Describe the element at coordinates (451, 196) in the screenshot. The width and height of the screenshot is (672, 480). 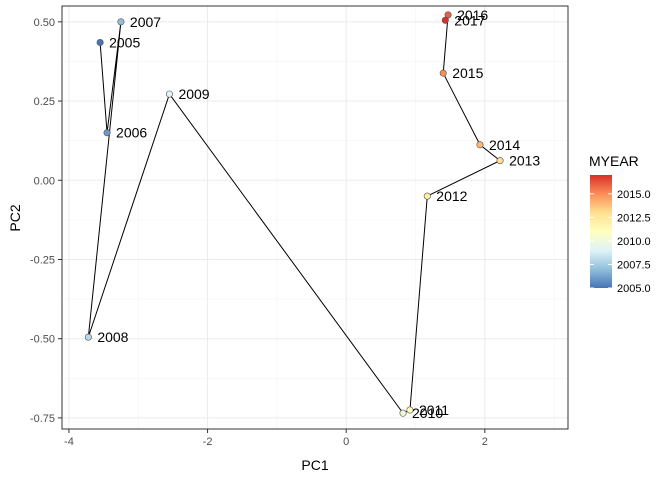
I see `point-label-2012: 2012` at that location.